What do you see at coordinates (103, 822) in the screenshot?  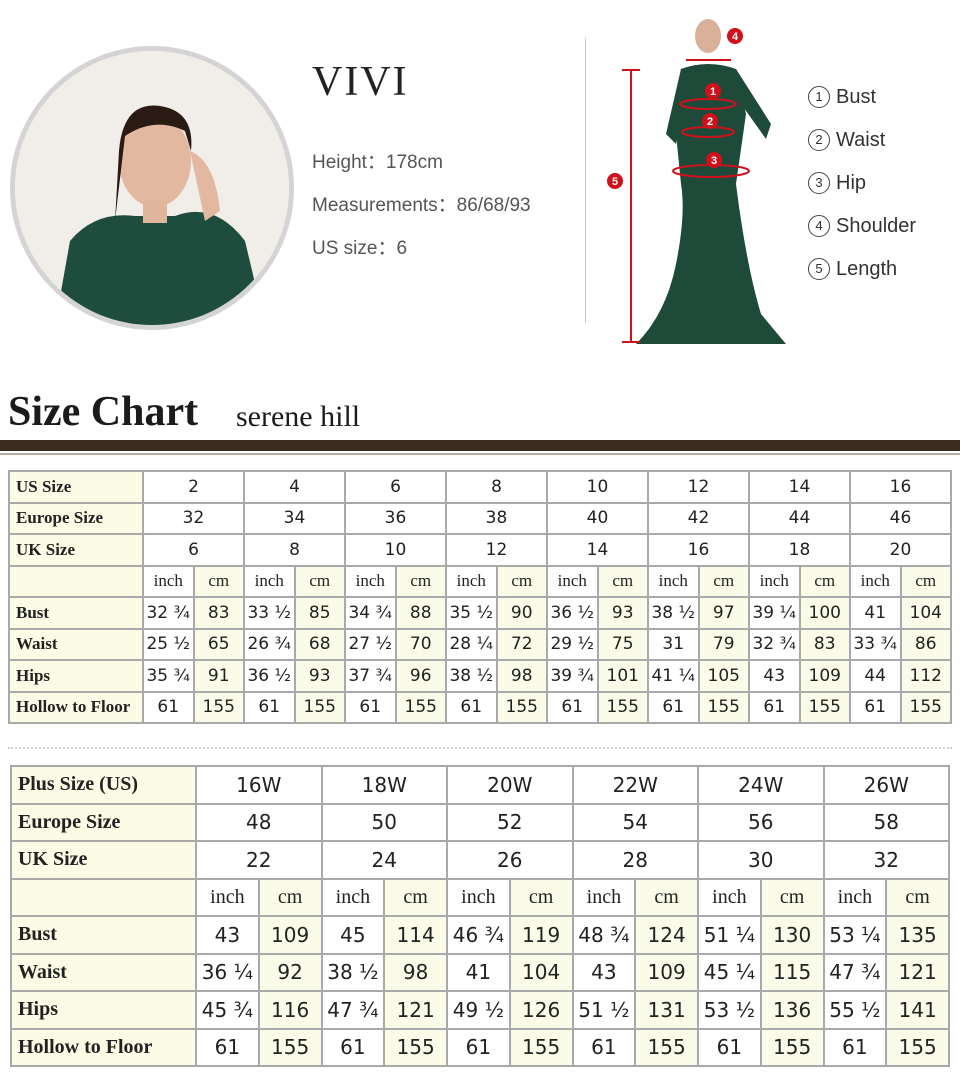 I see `row-label: Europe Size` at bounding box center [103, 822].